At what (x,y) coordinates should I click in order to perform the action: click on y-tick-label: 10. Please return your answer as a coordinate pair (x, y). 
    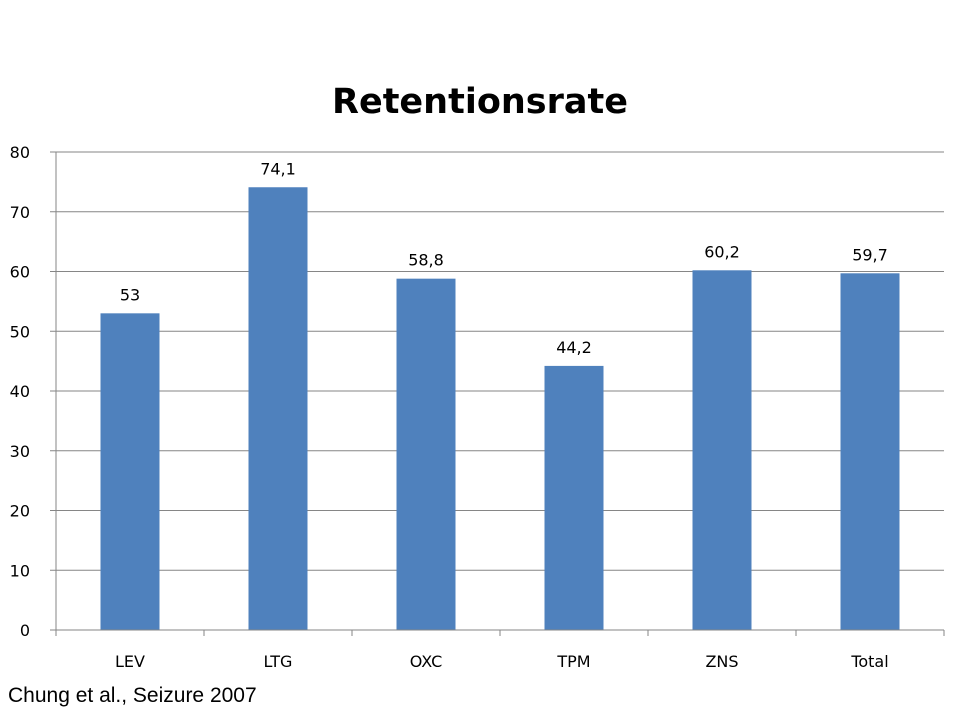
    Looking at the image, I should click on (20, 570).